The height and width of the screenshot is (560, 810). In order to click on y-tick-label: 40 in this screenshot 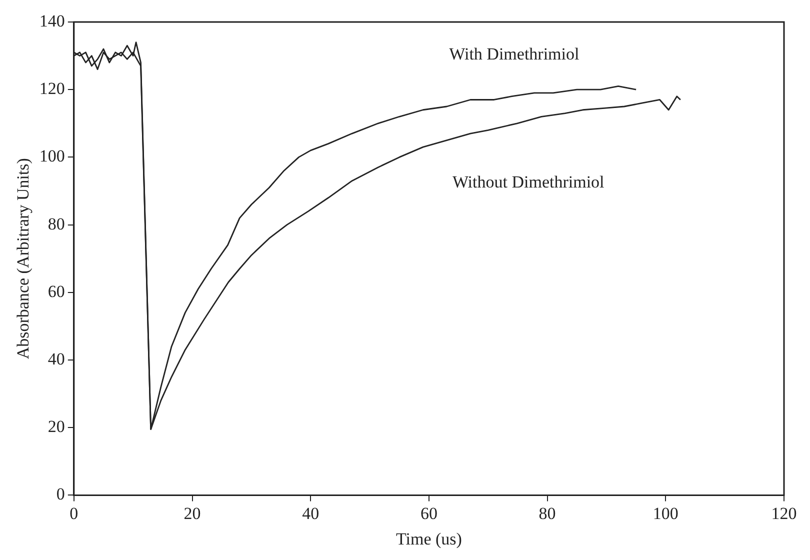, I will do `click(56, 358)`.